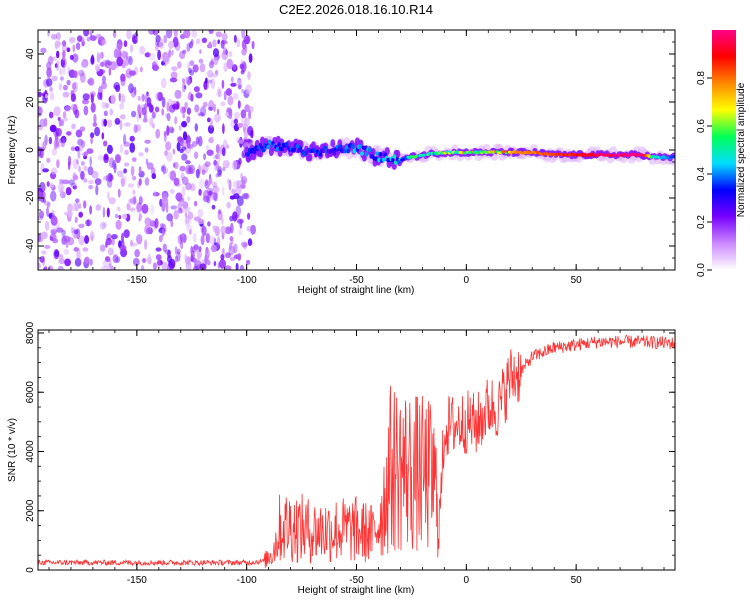  I want to click on x-tick-label: 50, so click(577, 280).